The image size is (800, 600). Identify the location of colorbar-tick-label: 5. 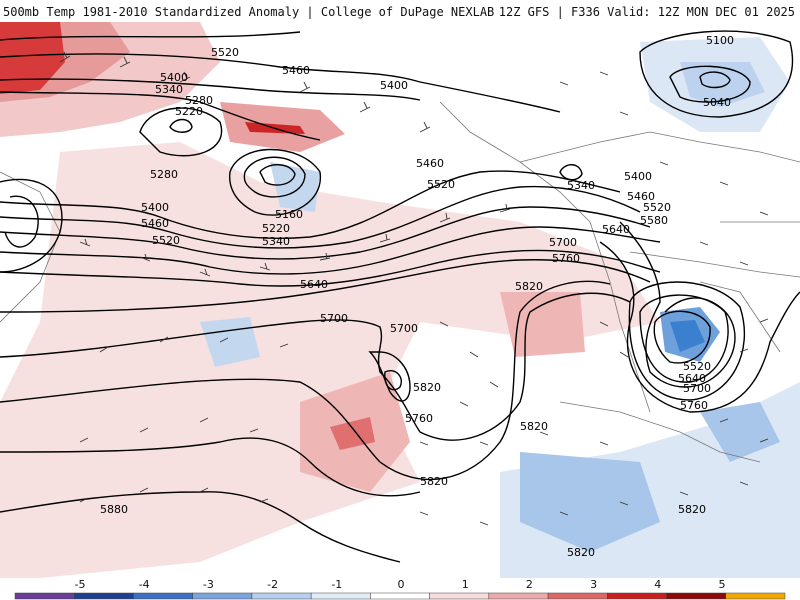
(722, 584).